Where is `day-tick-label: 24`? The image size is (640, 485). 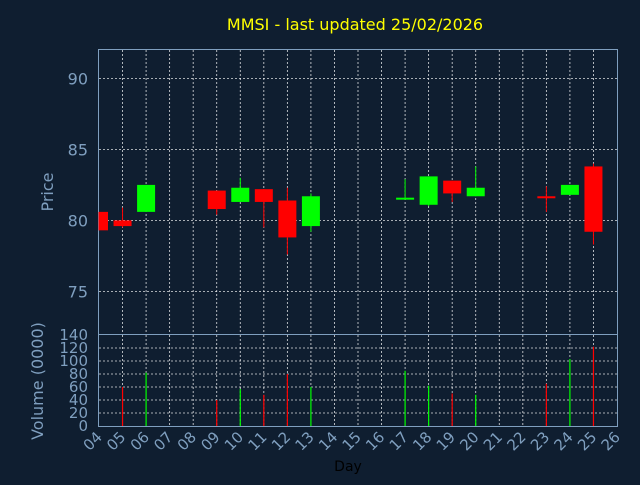
day-tick-label: 24 is located at coordinates (564, 441).